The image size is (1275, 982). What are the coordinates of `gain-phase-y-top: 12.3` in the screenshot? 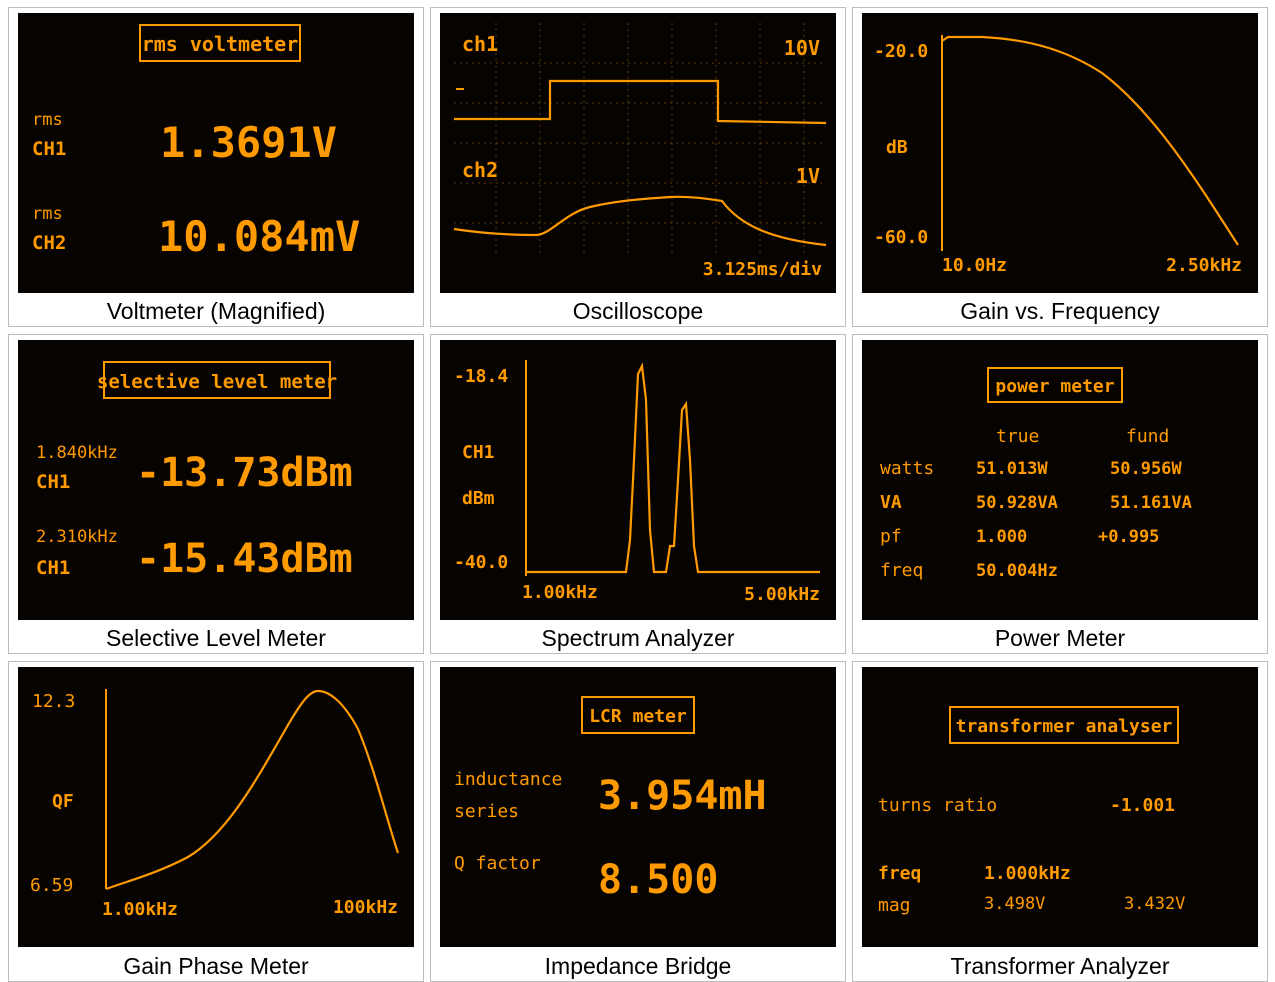 It's located at (53, 701).